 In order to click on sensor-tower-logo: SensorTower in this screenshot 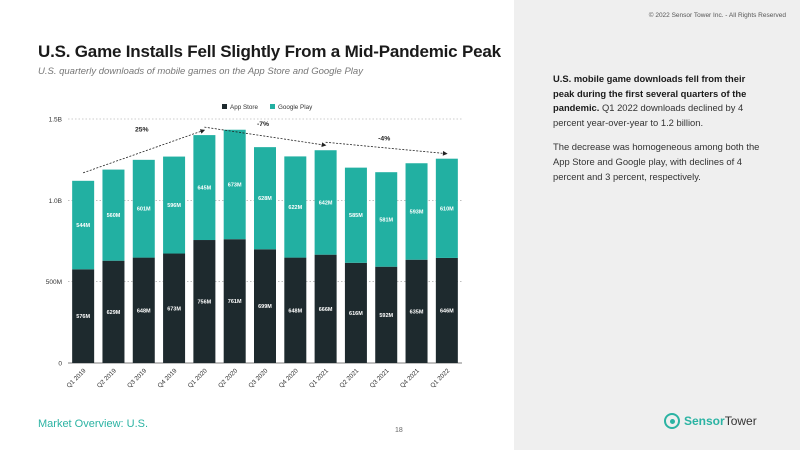, I will do `click(710, 421)`.